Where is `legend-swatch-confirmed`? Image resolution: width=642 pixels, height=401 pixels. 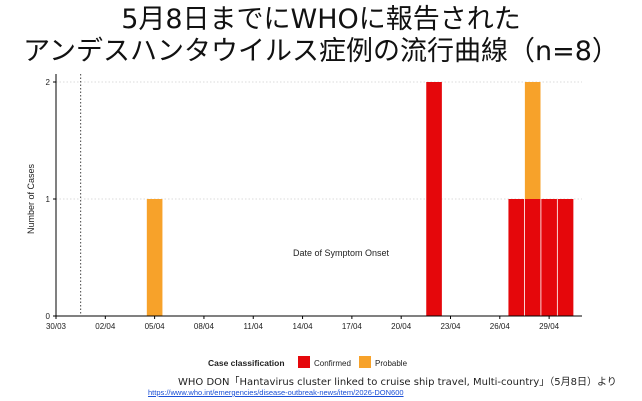
legend-swatch-confirmed is located at coordinates (304, 362).